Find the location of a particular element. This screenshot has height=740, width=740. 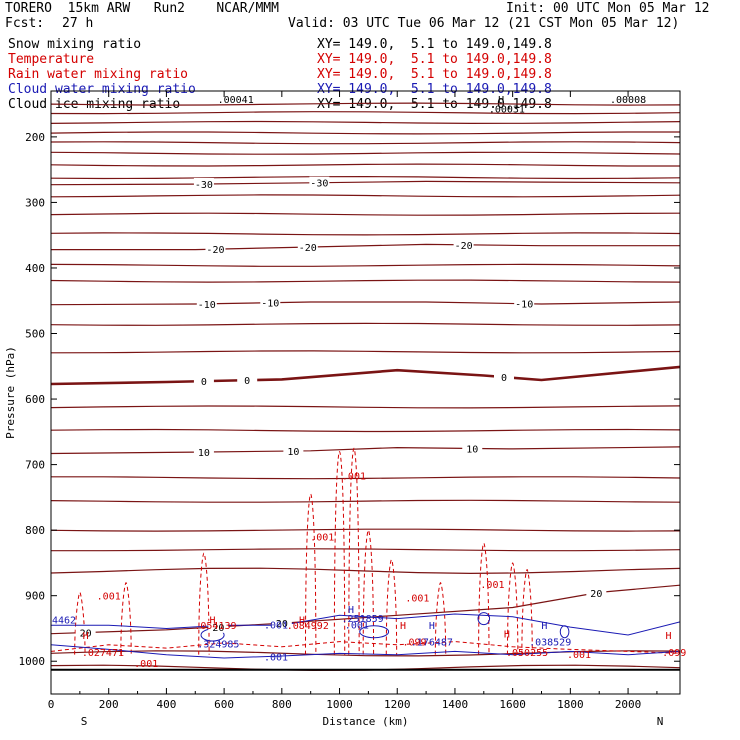

model-run-title: TORERO 15km ARW Run2 NCAR/MMM is located at coordinates (142, 8).